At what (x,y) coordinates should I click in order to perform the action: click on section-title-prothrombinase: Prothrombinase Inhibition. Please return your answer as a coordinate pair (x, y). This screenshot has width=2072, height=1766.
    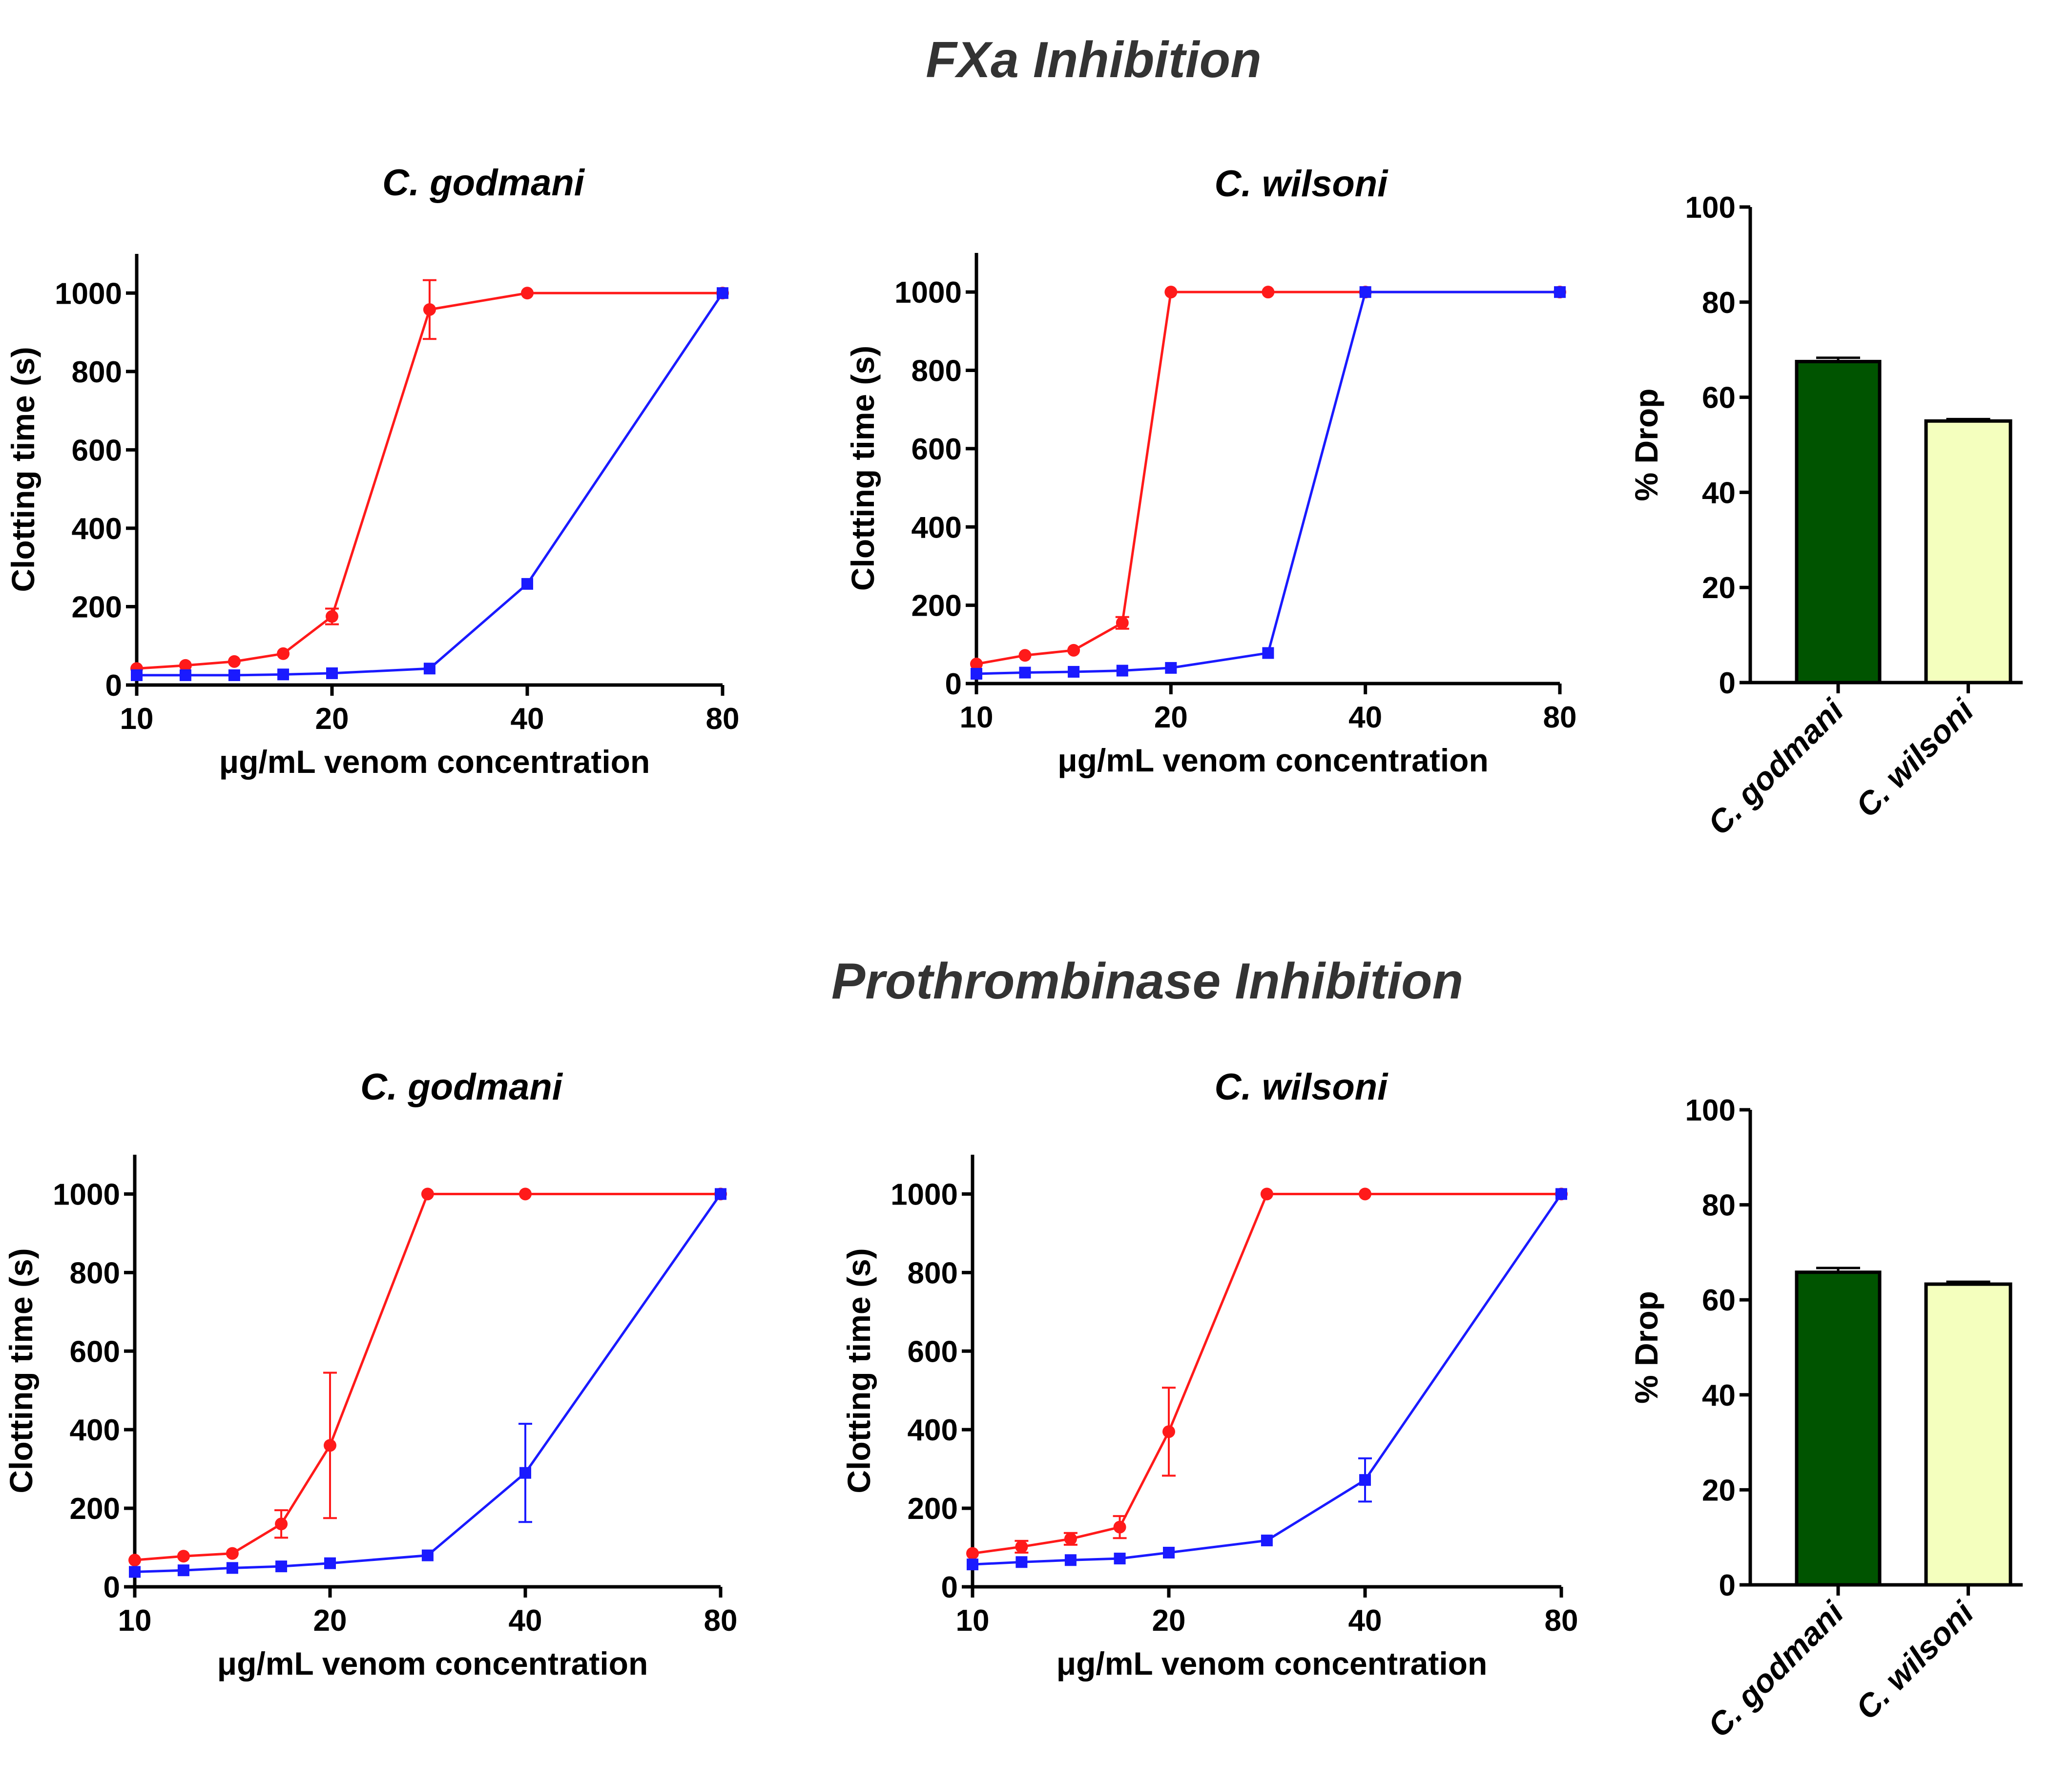
    Looking at the image, I should click on (1147, 981).